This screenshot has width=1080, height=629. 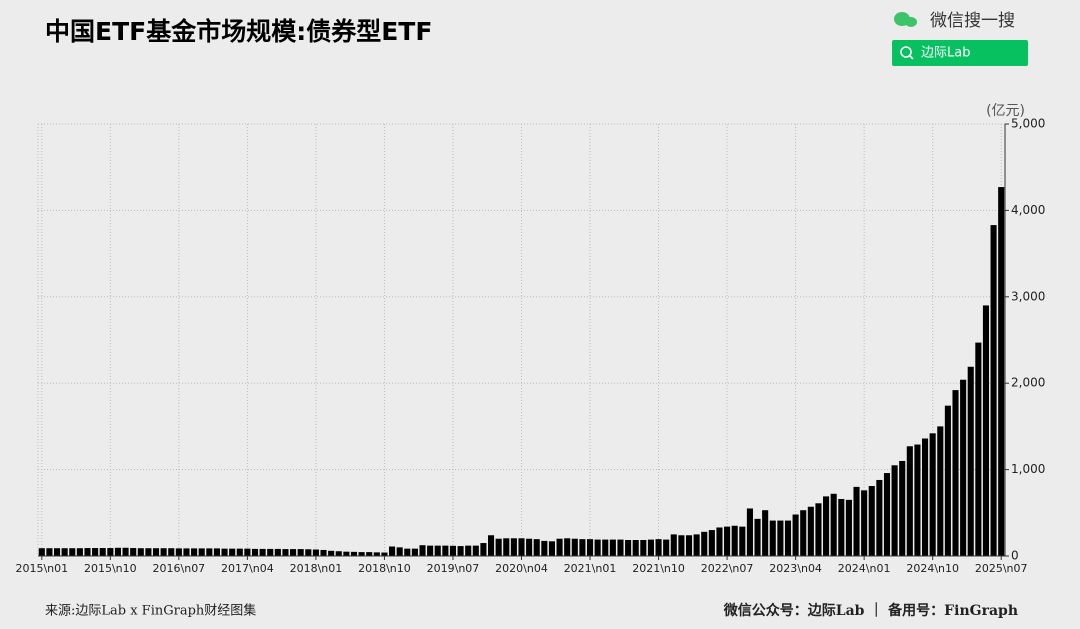 What do you see at coordinates (870, 610) in the screenshot?
I see `footer-credit: 微信公众号：边际Lab ｜ 备用号：FinGraph` at bounding box center [870, 610].